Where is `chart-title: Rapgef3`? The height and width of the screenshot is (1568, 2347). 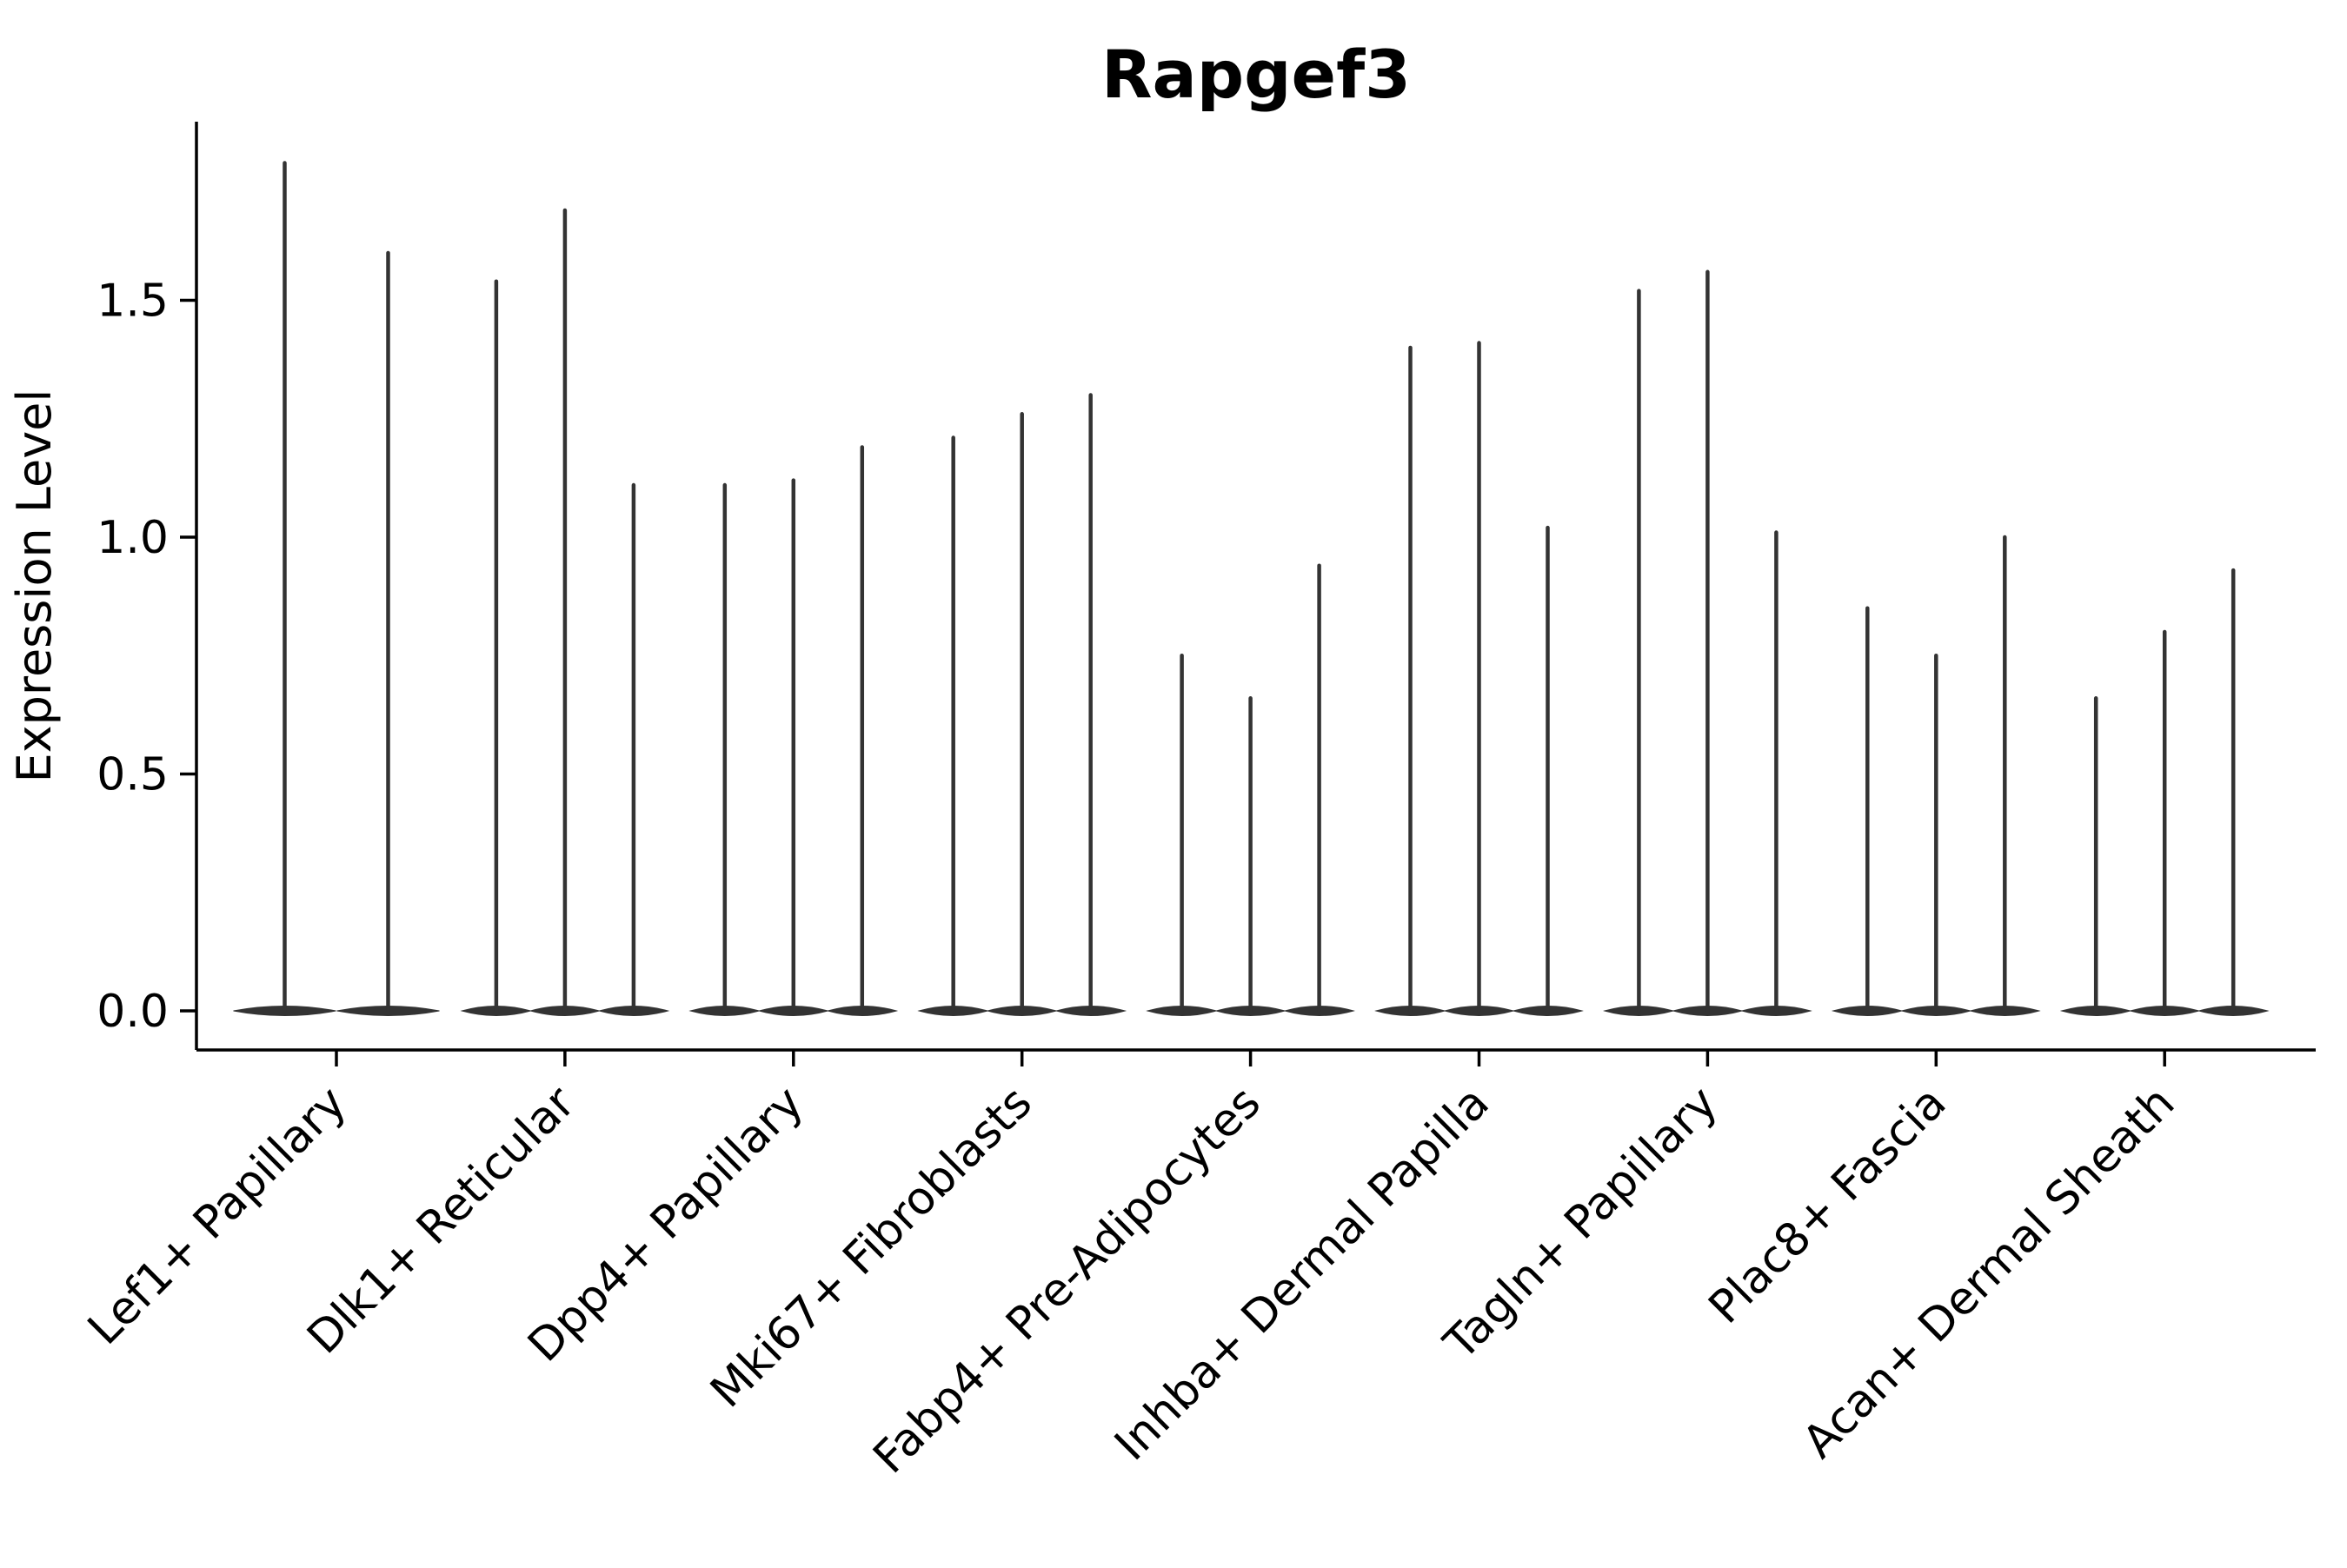
chart-title: Rapgef3 is located at coordinates (1256, 74).